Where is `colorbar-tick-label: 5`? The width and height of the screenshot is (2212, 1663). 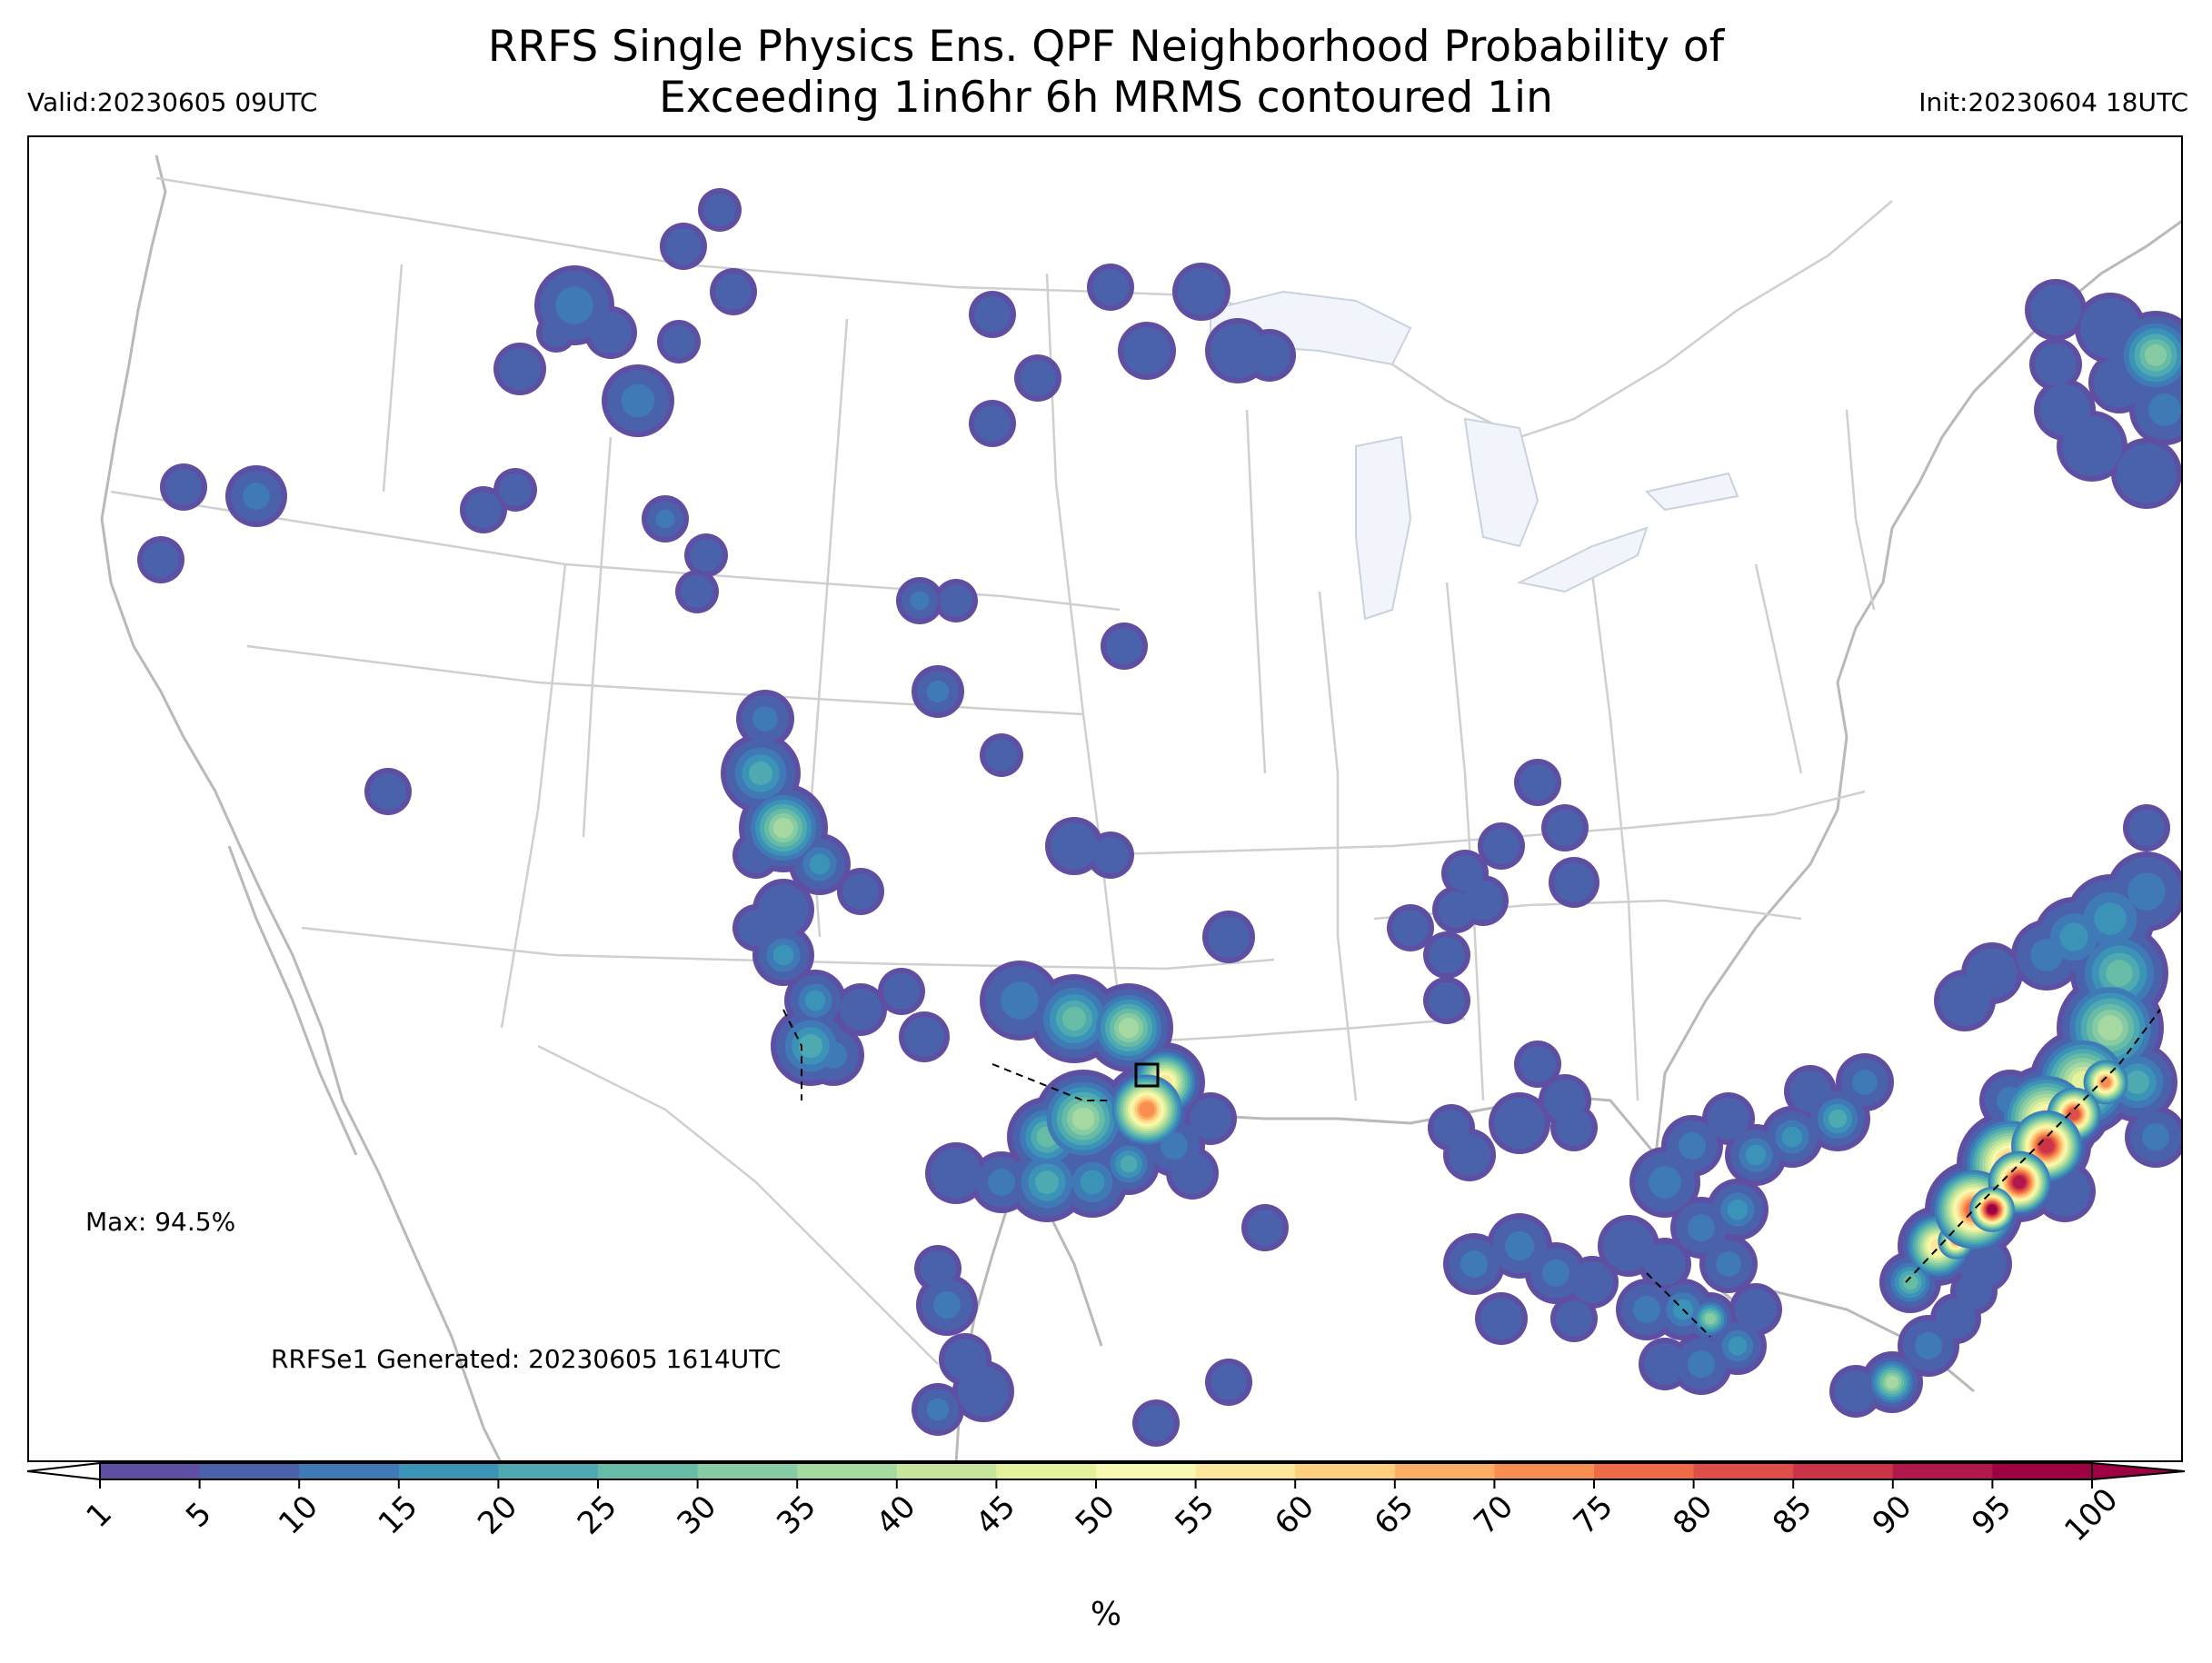 colorbar-tick-label: 5 is located at coordinates (199, 1515).